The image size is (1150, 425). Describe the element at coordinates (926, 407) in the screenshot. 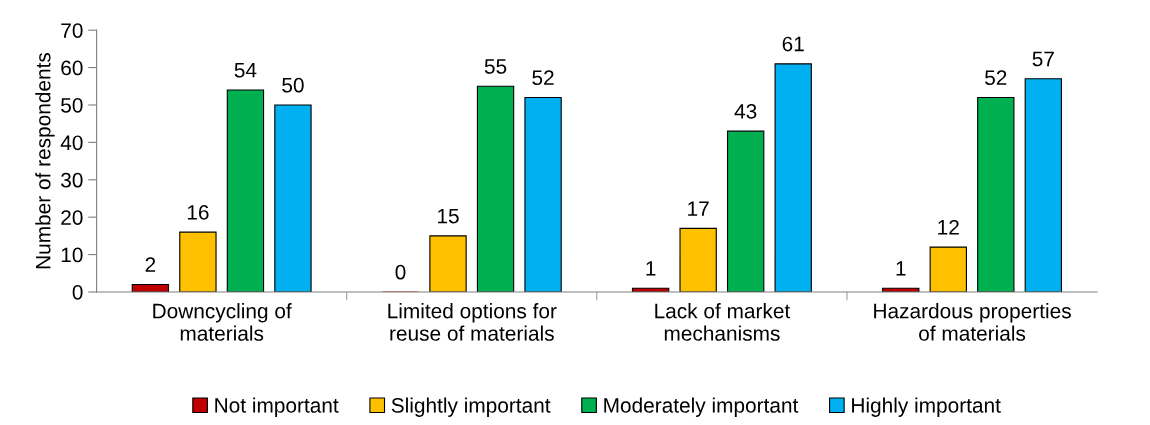

I see `legend-label: Highly important` at that location.